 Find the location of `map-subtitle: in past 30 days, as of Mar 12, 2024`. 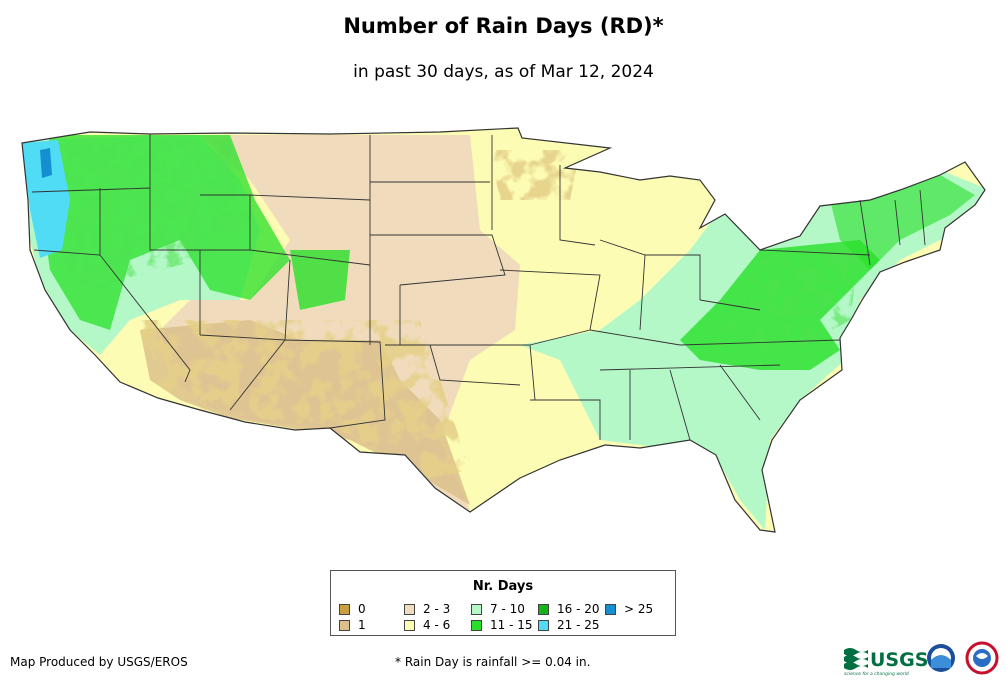

map-subtitle: in past 30 days, as of Mar 12, 2024 is located at coordinates (503, 72).